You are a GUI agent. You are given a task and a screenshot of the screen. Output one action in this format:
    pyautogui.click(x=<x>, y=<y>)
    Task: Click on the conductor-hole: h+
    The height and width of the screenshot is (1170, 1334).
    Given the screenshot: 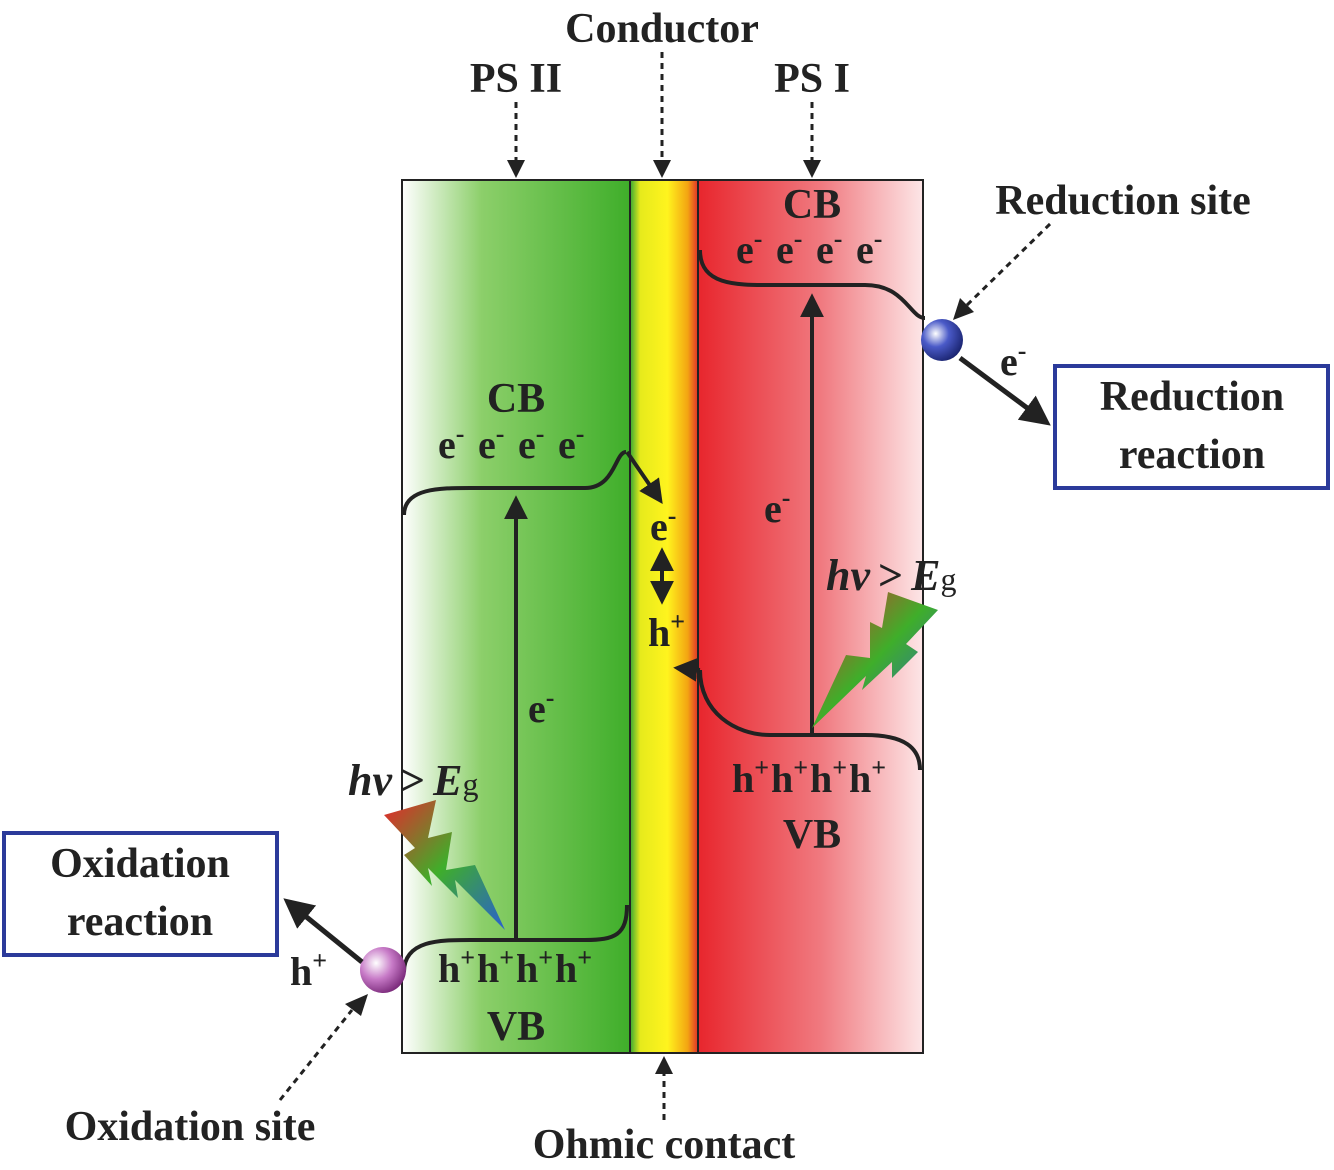 What is the action you would take?
    pyautogui.click(x=666, y=631)
    